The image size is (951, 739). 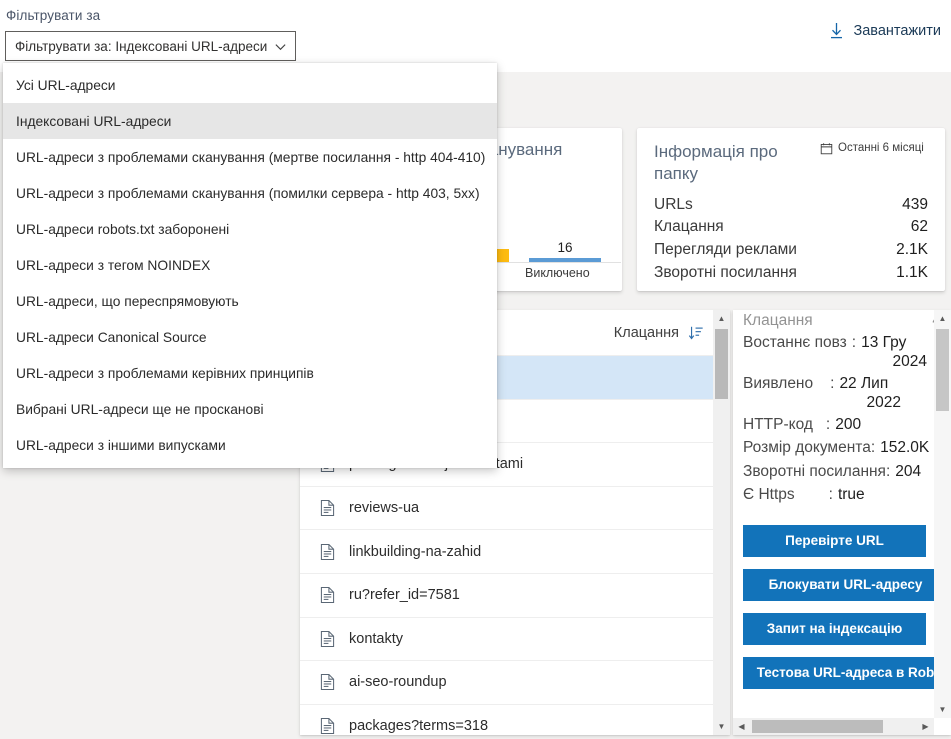 What do you see at coordinates (121, 445) in the screenshot?
I see `filter-option-10: URL-адреси з іншими випусками` at bounding box center [121, 445].